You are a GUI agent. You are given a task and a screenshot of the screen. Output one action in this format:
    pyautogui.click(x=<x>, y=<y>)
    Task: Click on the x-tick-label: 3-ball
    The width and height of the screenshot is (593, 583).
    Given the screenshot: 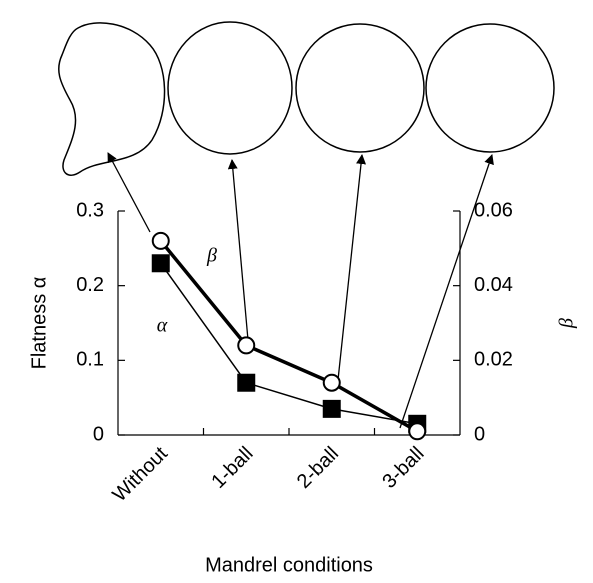 What is the action you would take?
    pyautogui.click(x=403, y=468)
    